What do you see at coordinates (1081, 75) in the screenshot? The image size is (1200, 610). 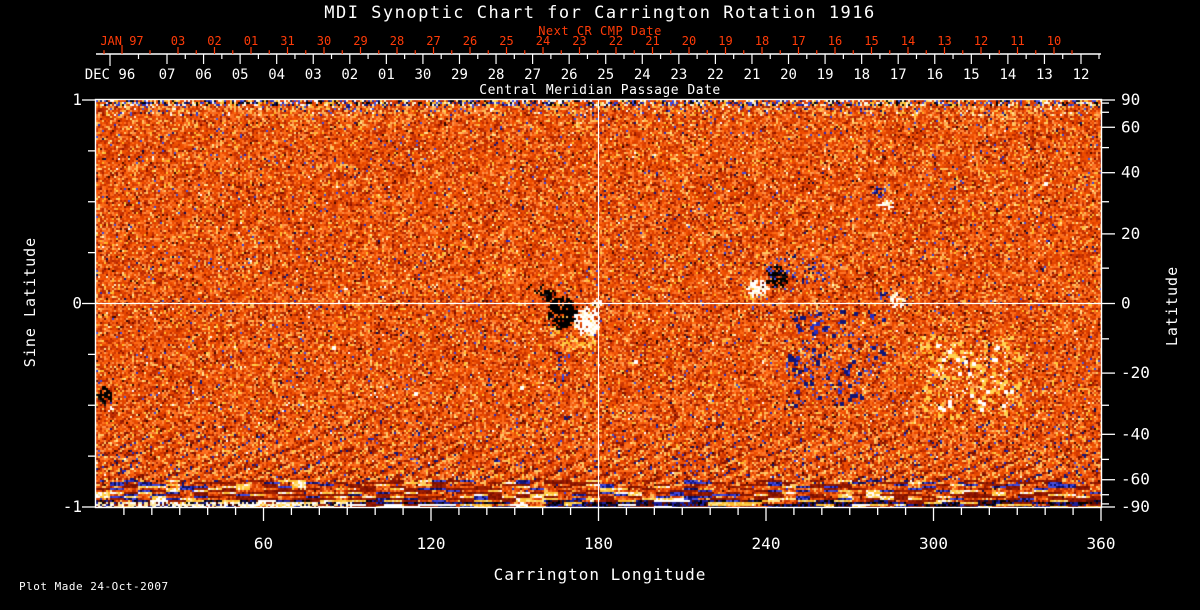 I see `svg-text: 12` at bounding box center [1081, 75].